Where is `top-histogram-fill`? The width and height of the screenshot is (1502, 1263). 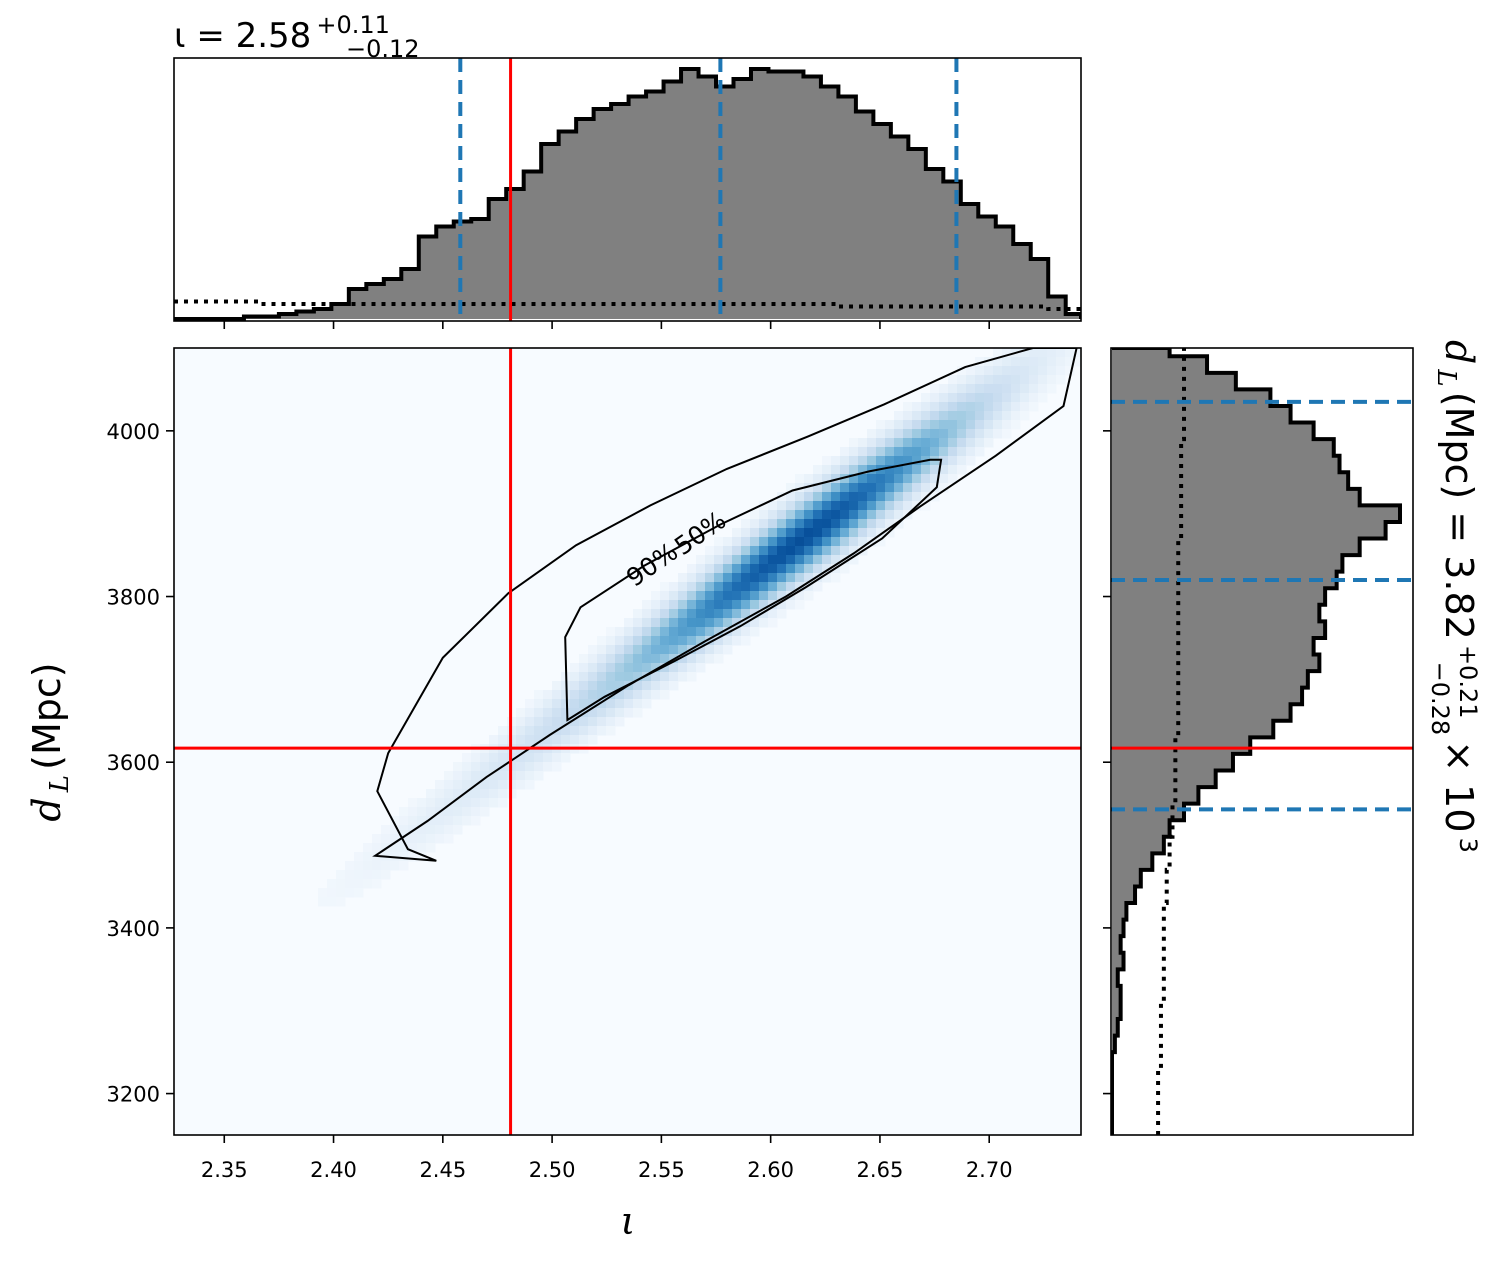
top-histogram-fill is located at coordinates (627, 194).